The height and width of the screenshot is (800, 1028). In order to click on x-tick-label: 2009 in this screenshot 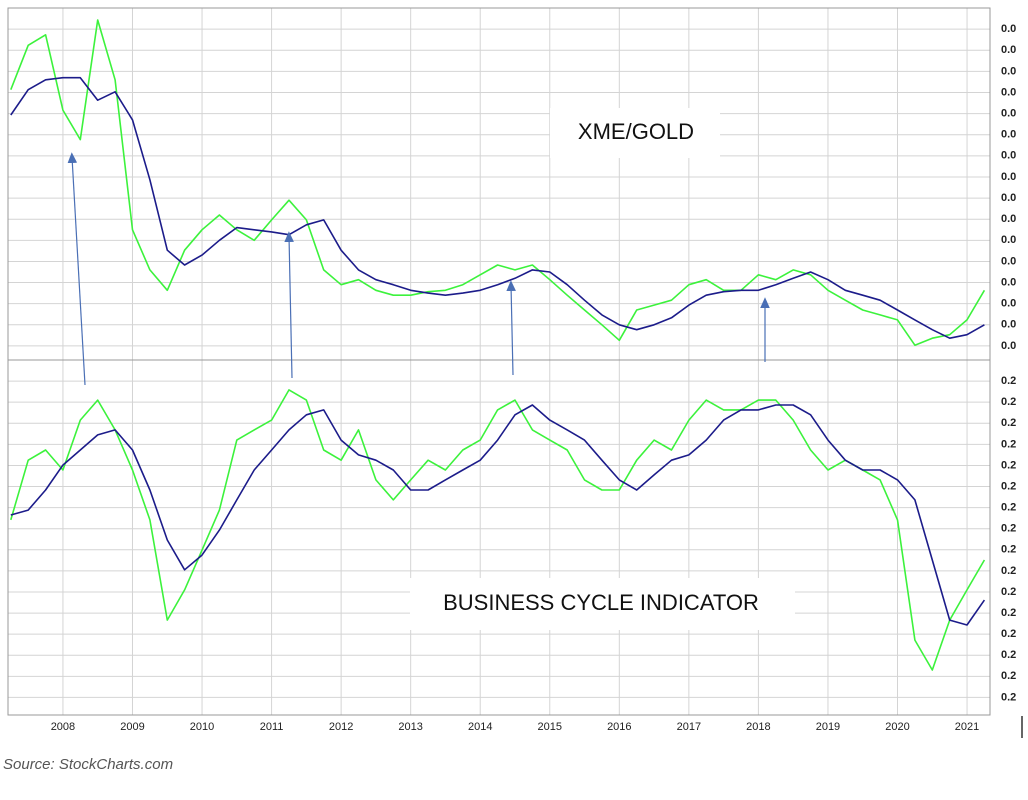, I will do `click(132, 727)`.